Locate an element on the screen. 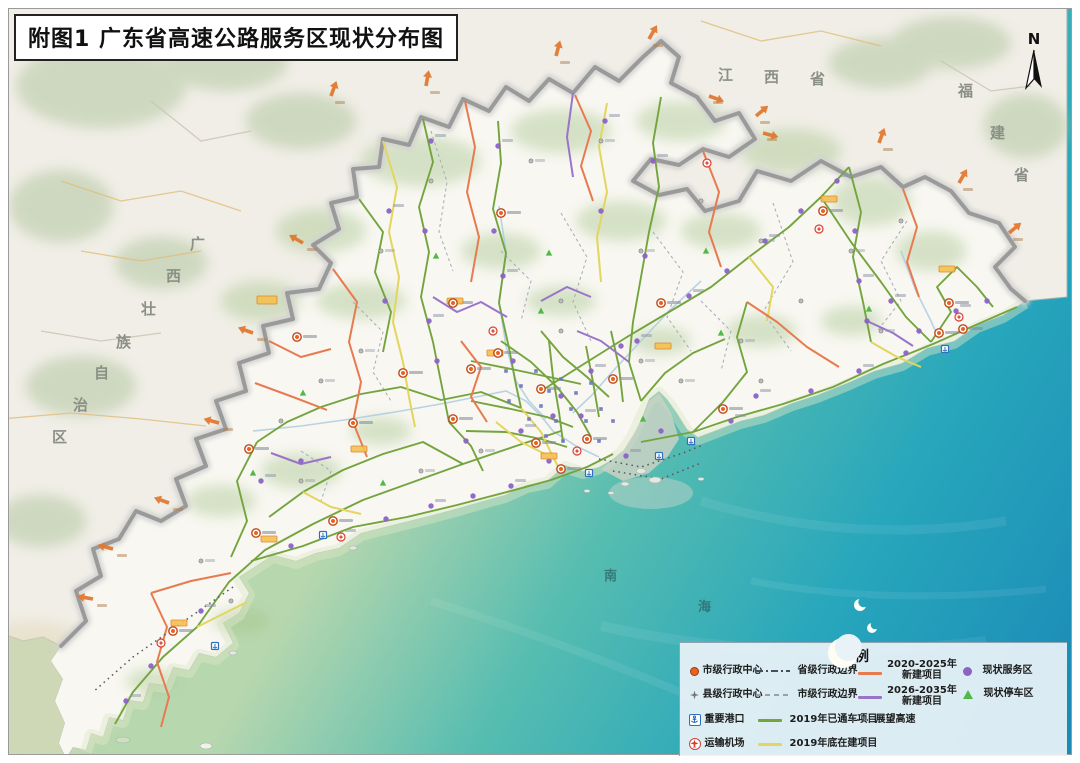 This screenshot has width=1080, height=763. legend-item-new-2026: 2026-2035年 新建项目 is located at coordinates (922, 696).